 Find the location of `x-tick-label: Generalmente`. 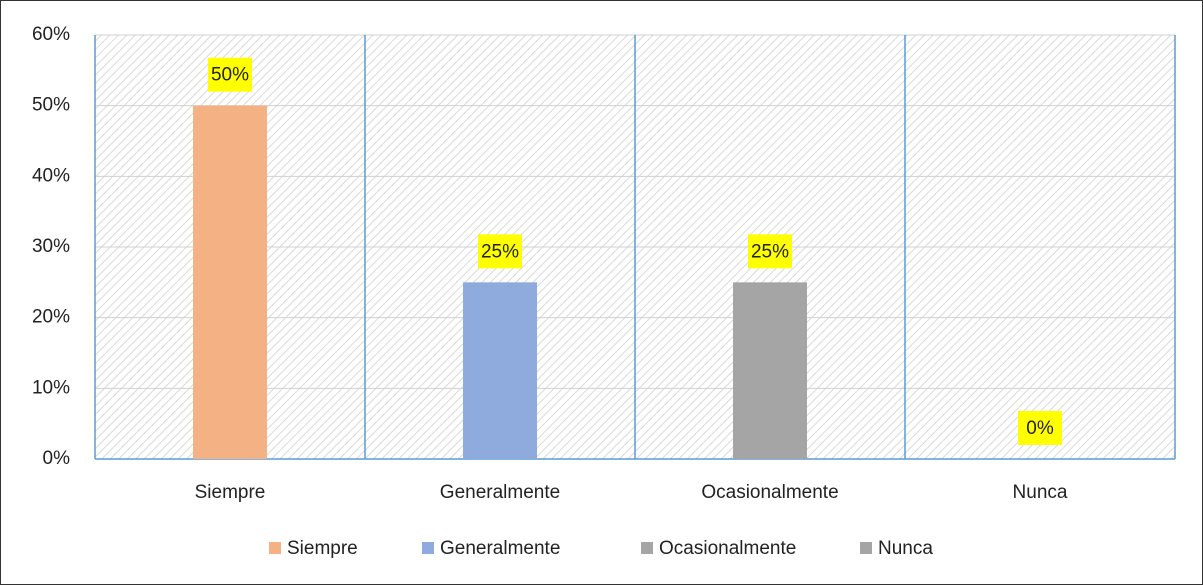

x-tick-label: Generalmente is located at coordinates (500, 492).